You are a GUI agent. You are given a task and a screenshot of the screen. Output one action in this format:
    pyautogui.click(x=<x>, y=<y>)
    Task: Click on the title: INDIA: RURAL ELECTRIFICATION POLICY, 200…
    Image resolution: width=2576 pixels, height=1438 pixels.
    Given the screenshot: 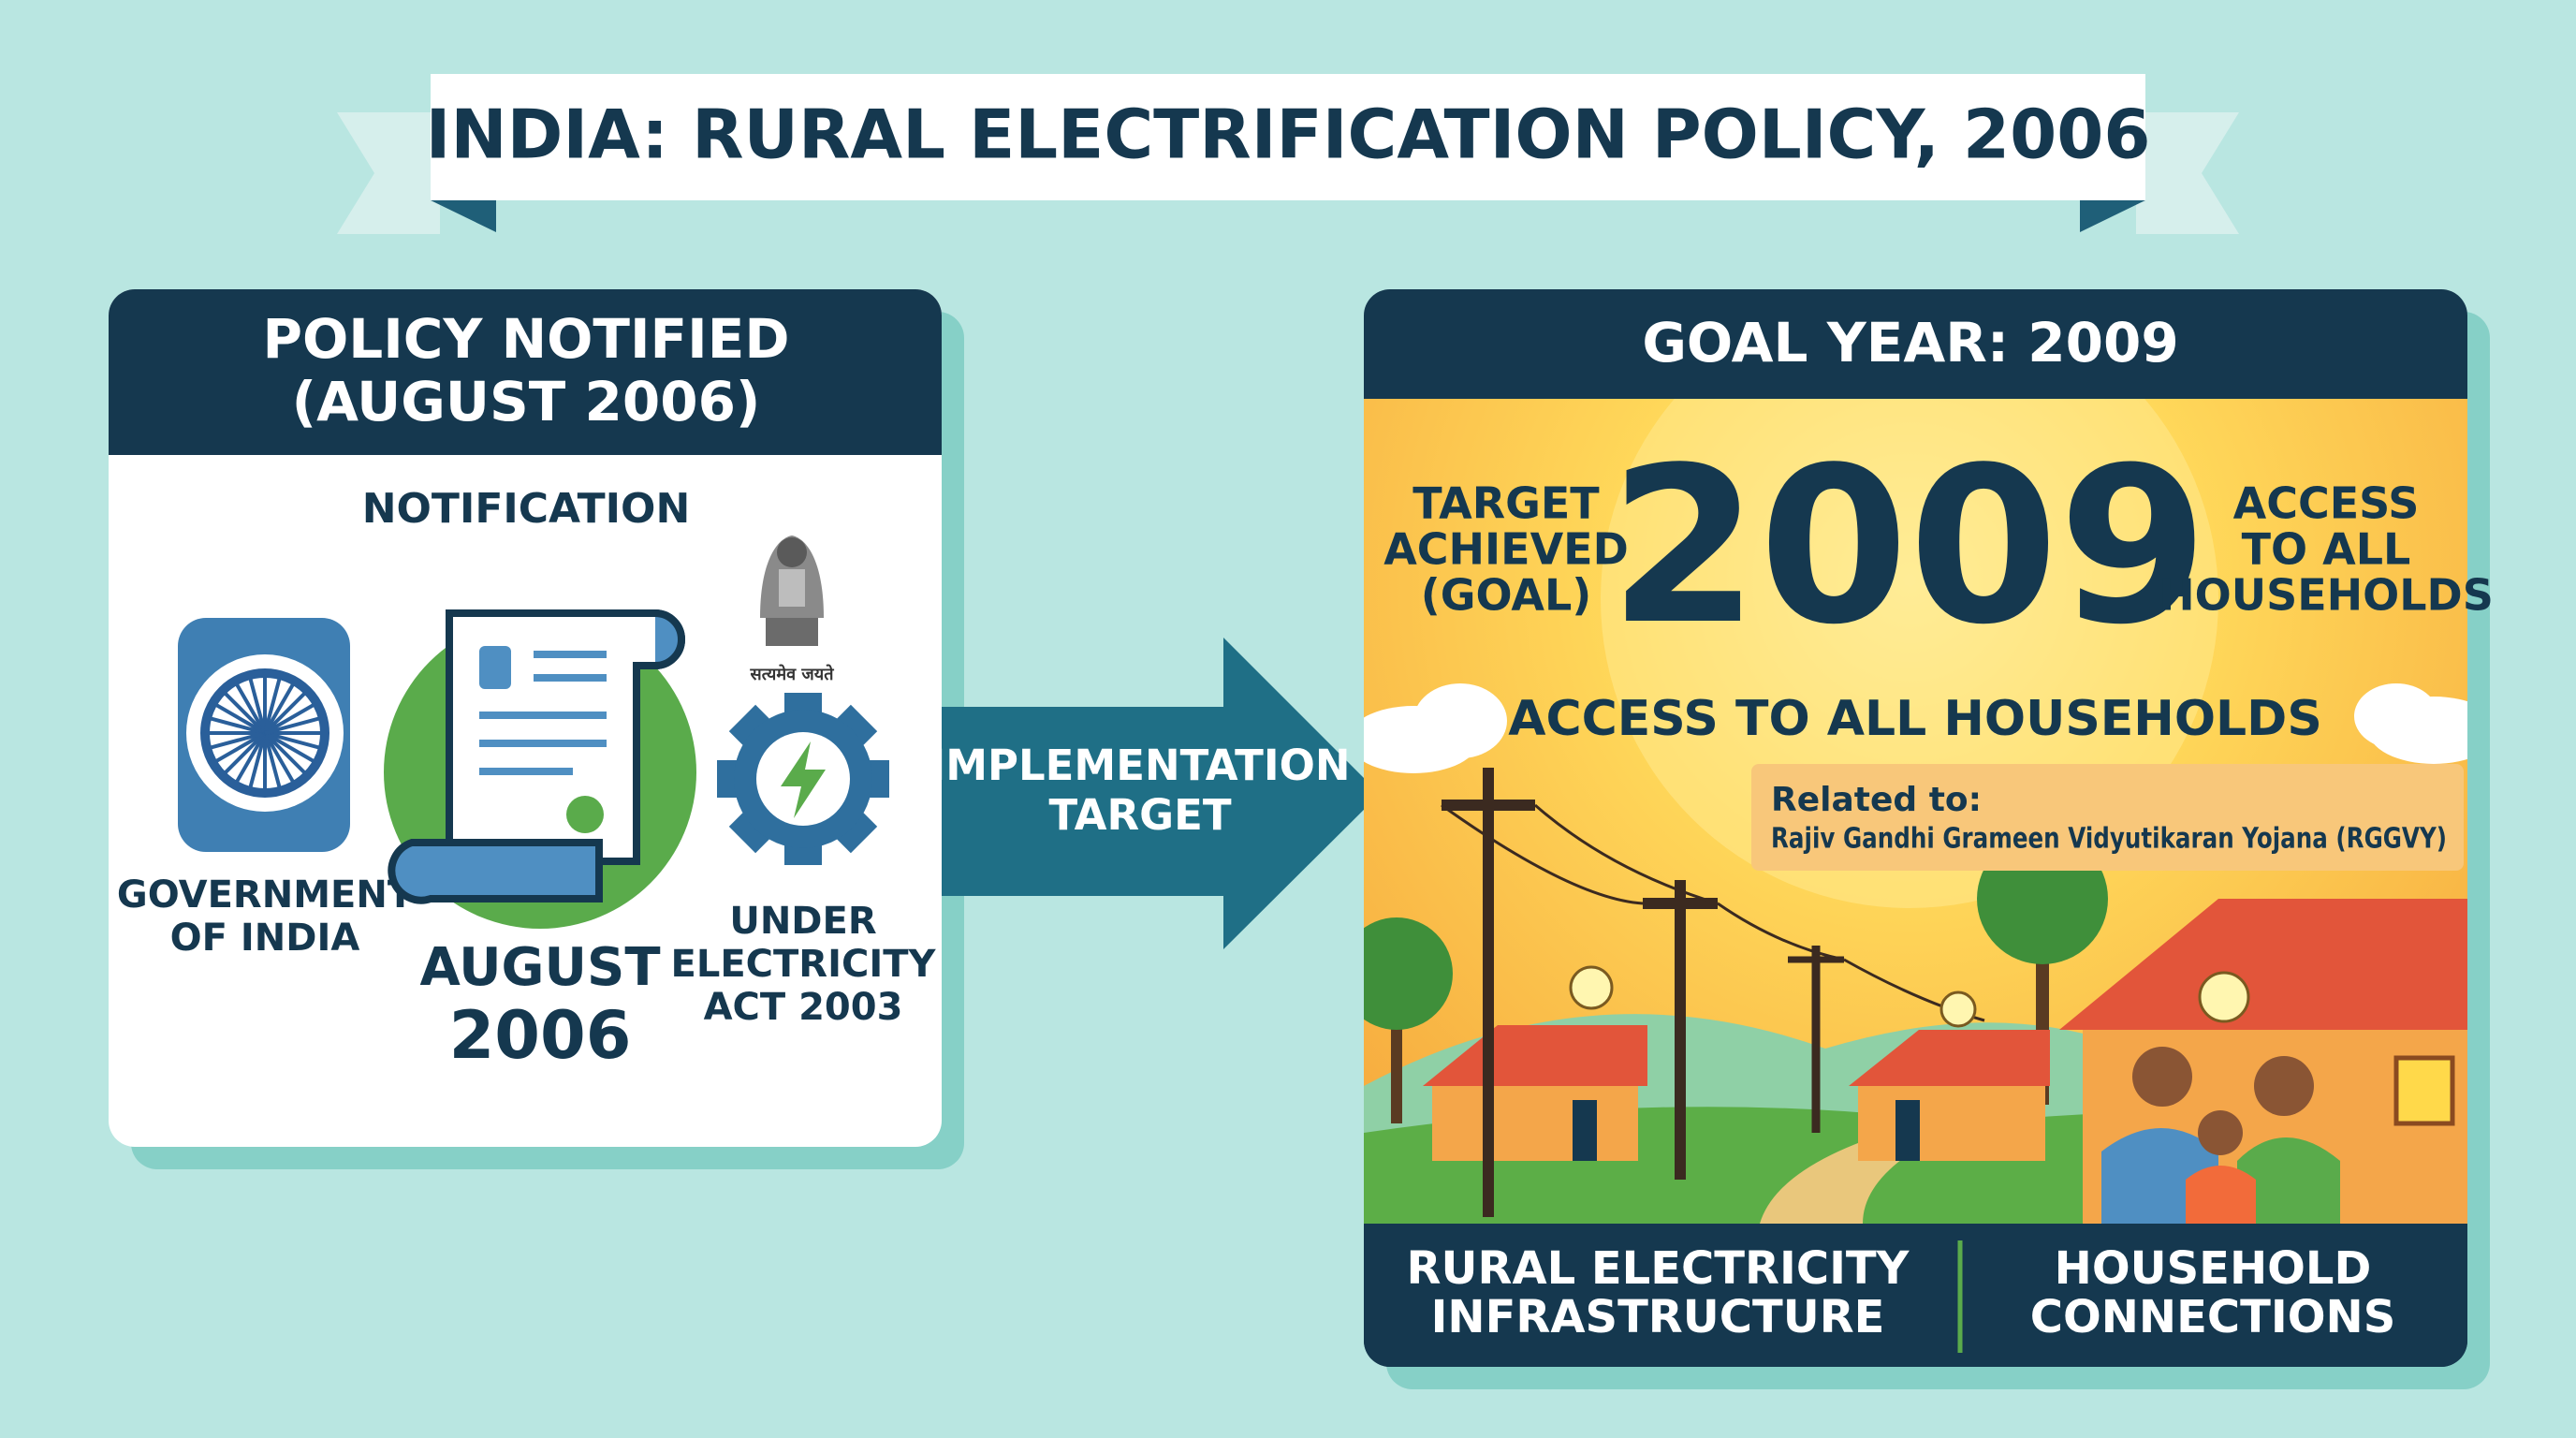 What is the action you would take?
    pyautogui.click(x=1288, y=134)
    